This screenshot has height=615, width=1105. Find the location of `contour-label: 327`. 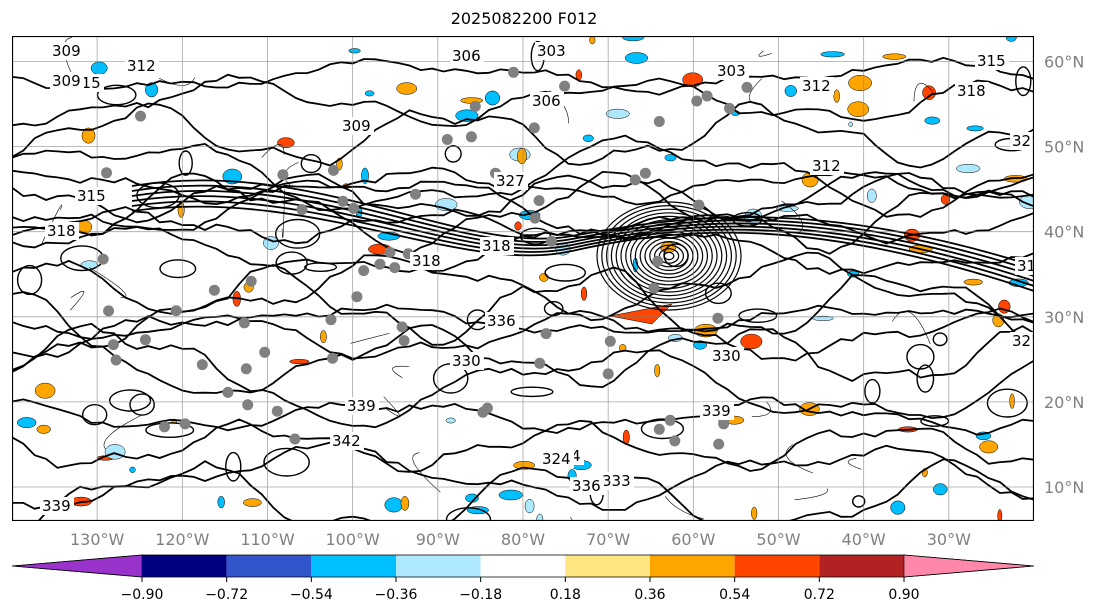

contour-label: 327 is located at coordinates (510, 181).